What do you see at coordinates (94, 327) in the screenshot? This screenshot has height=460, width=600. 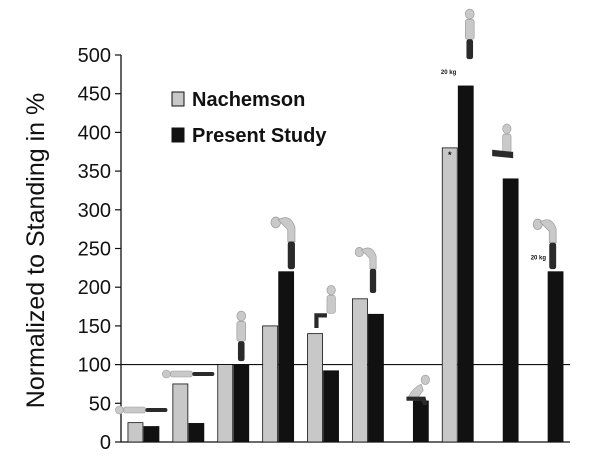 I see `y-tick-label: 150` at bounding box center [94, 327].